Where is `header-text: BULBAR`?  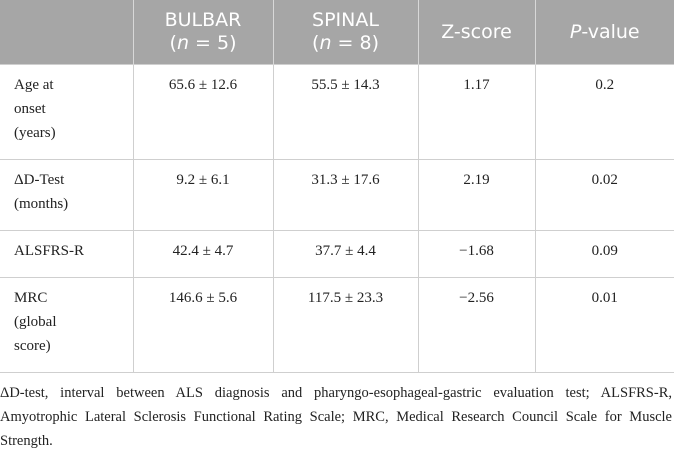
header-text: BULBAR is located at coordinates (203, 20).